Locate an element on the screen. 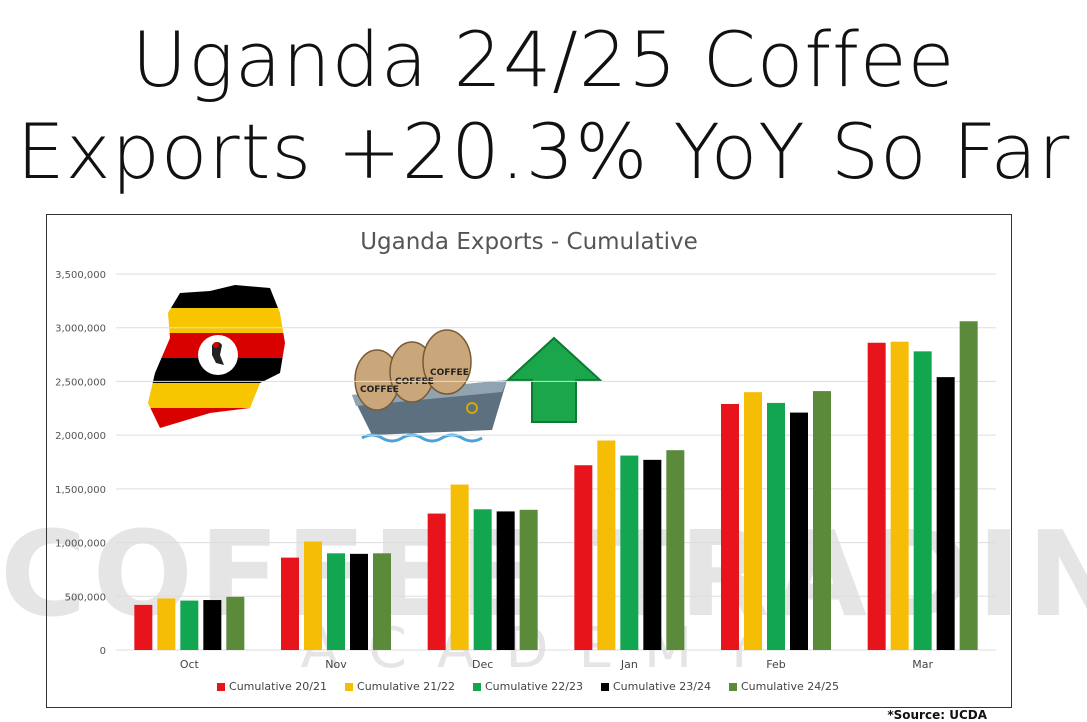 The image size is (1087, 722). chart-title: Uganda Exports - Cumulative is located at coordinates (529, 242).